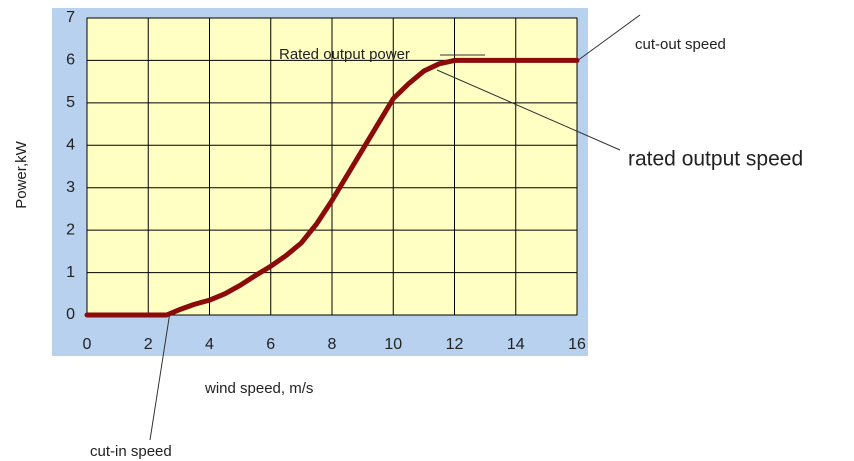 The height and width of the screenshot is (461, 854). I want to click on x-tick-label: 4, so click(209, 344).